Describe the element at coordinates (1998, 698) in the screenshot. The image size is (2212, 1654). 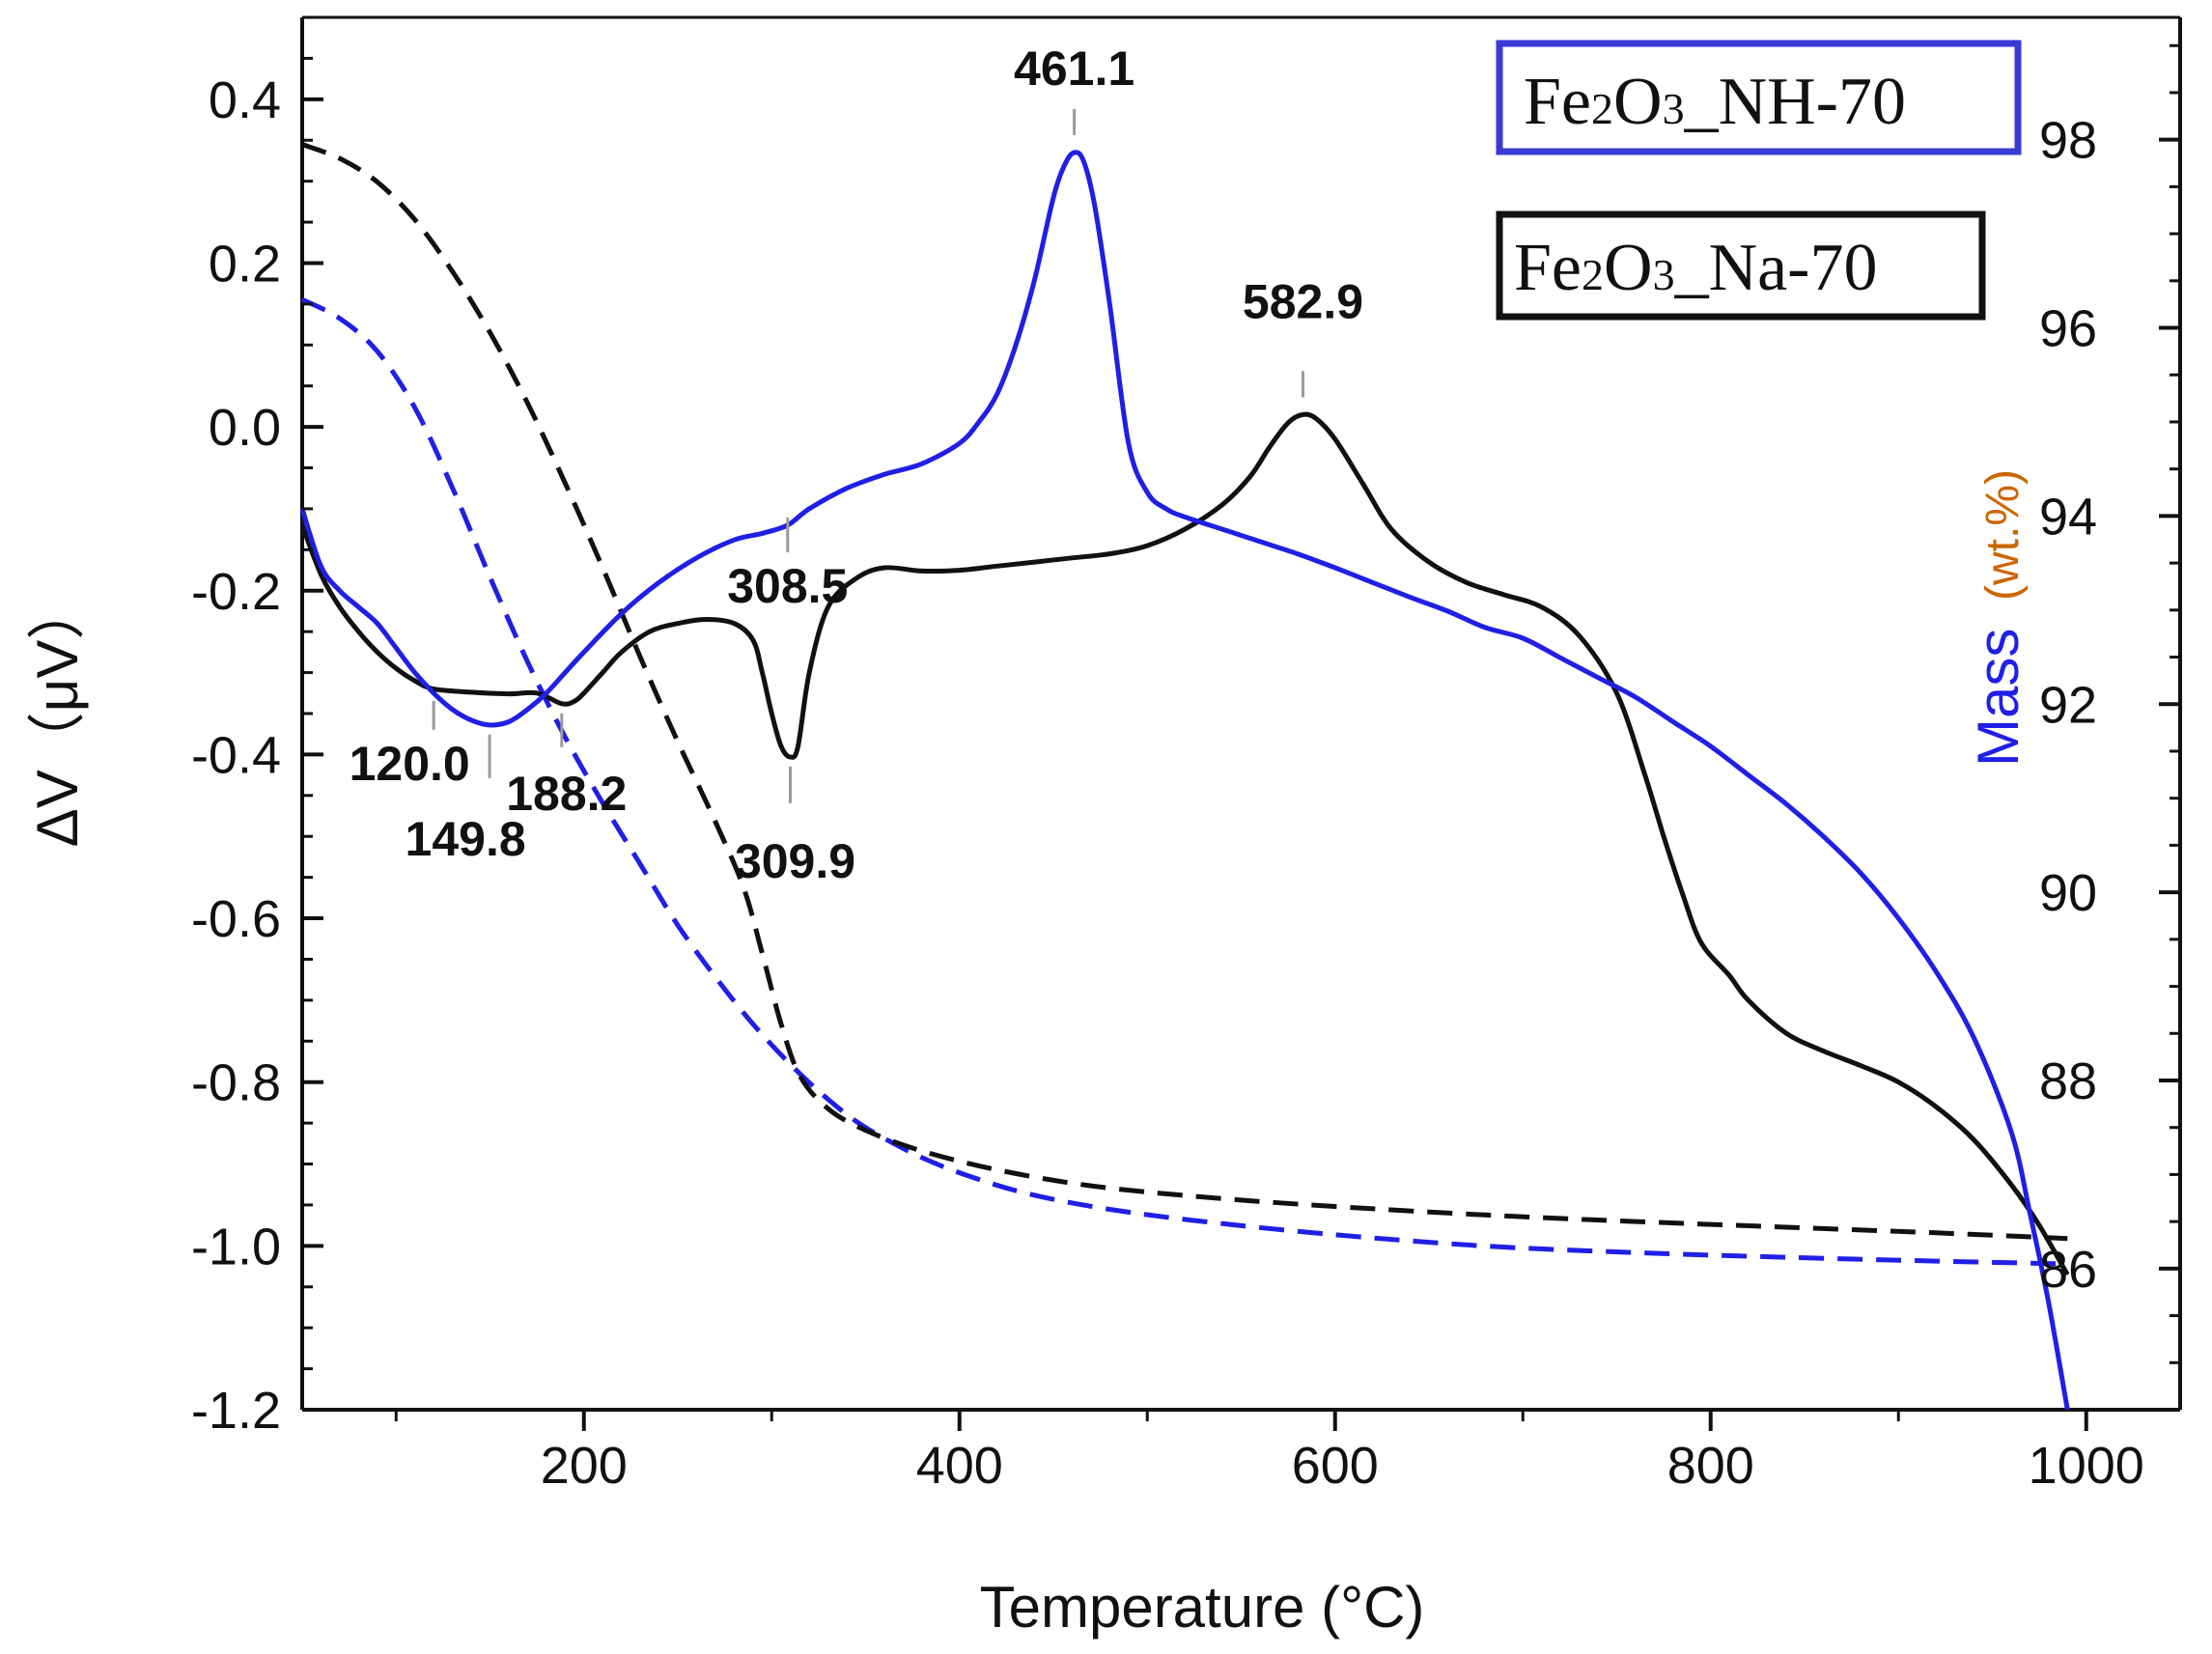
I see `right-y-axis-title-main: Mass` at that location.